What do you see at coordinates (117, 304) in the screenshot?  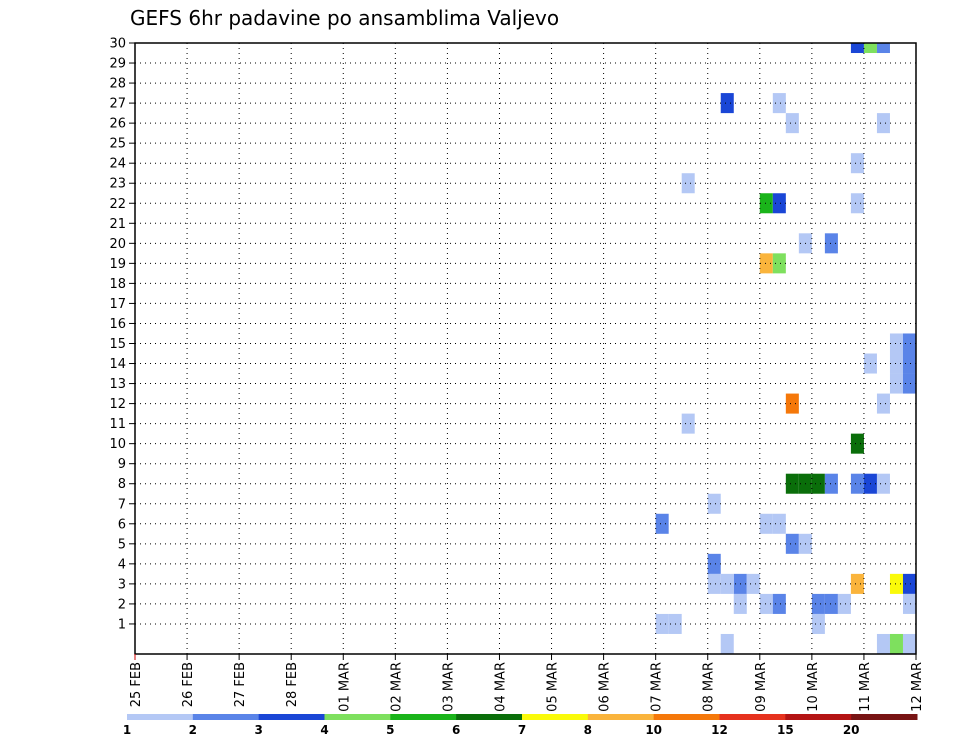 I see `y-tick-label: 17` at bounding box center [117, 304].